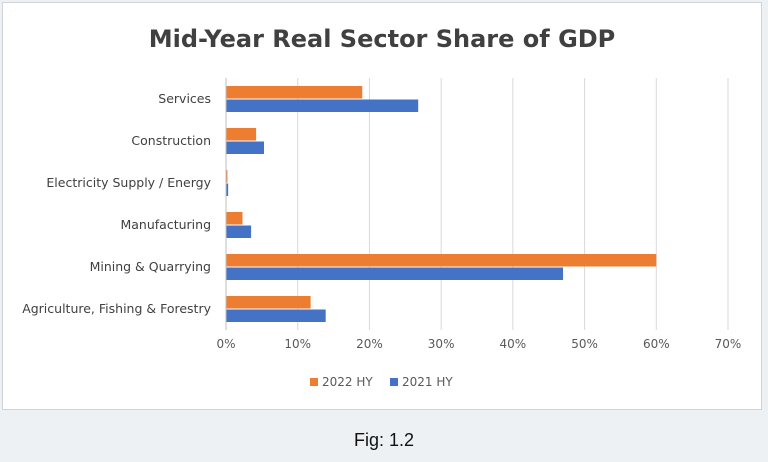 The image size is (768, 462). I want to click on x-tick-label: 70%, so click(728, 344).